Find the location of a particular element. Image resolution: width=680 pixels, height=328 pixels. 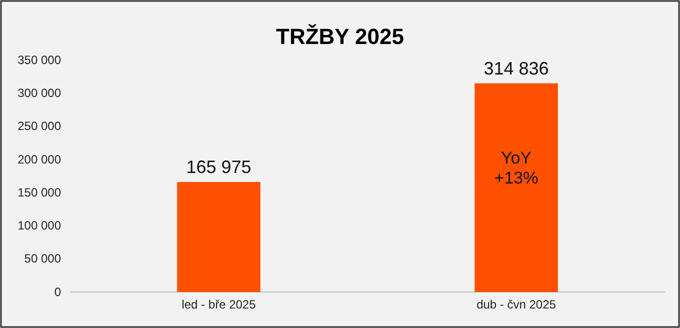

data-label: 165 975 is located at coordinates (219, 166).